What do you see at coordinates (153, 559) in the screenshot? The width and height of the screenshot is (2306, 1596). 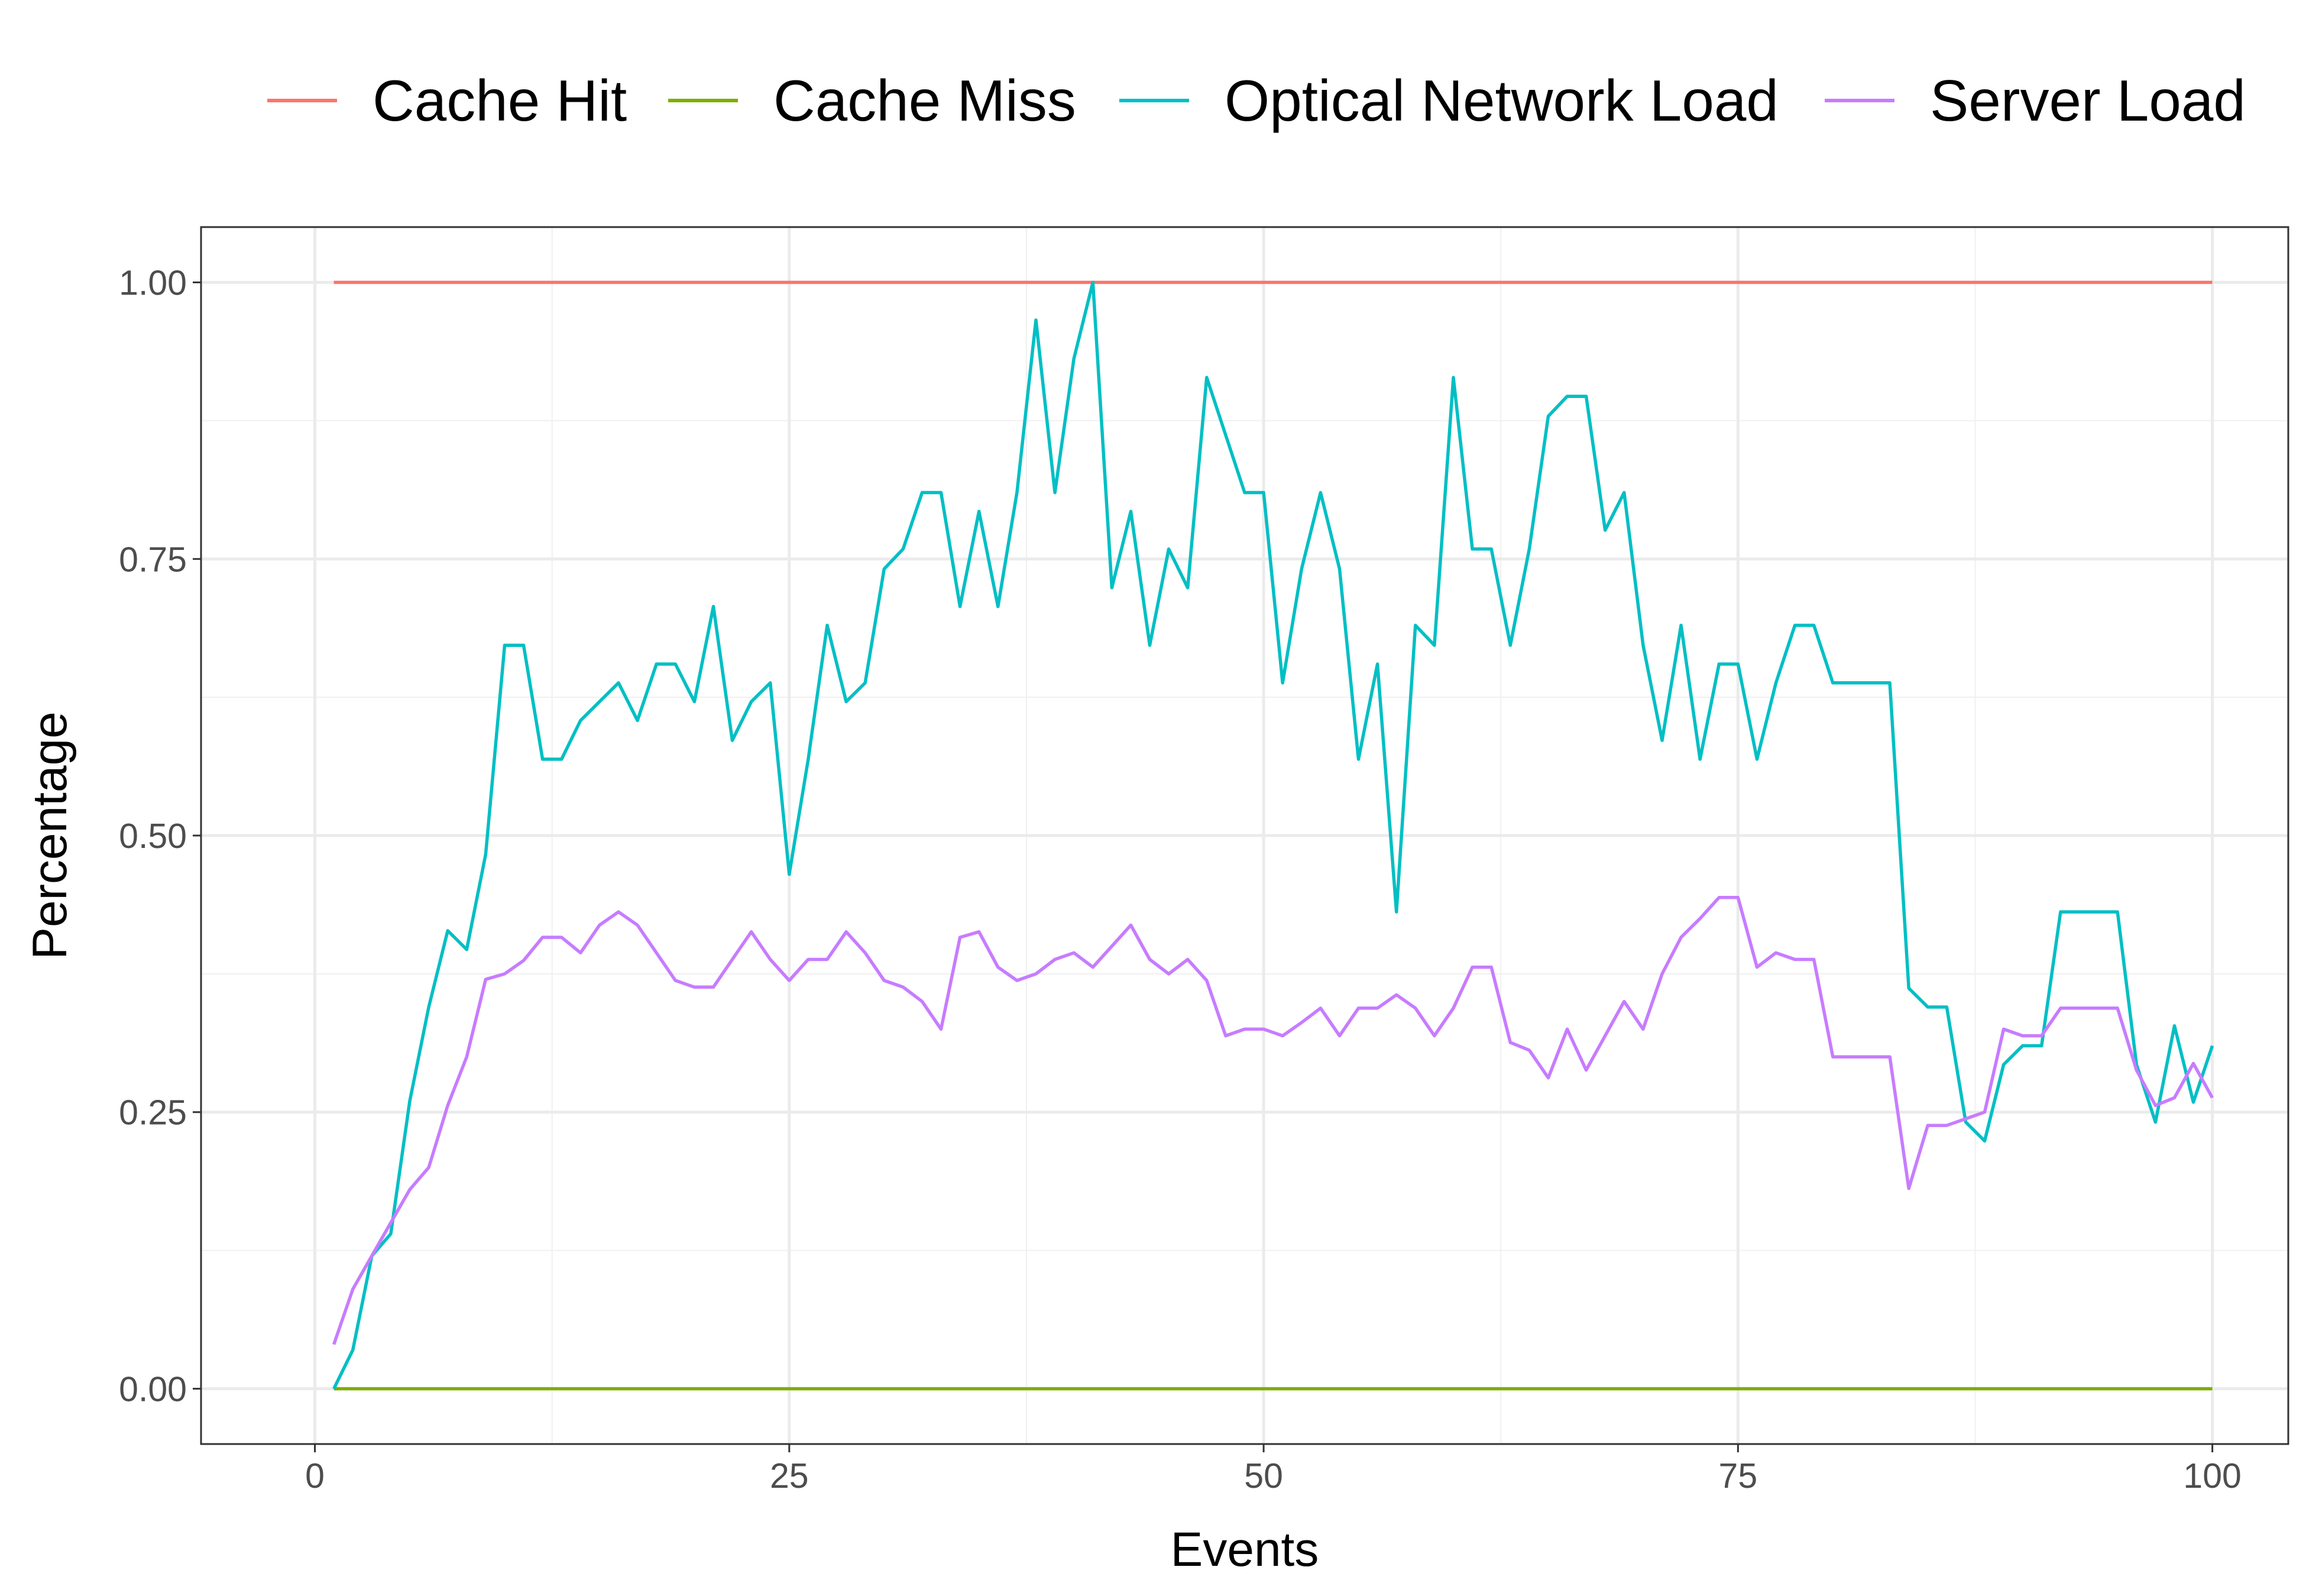 I see `y-tick-label: 0.75` at bounding box center [153, 559].